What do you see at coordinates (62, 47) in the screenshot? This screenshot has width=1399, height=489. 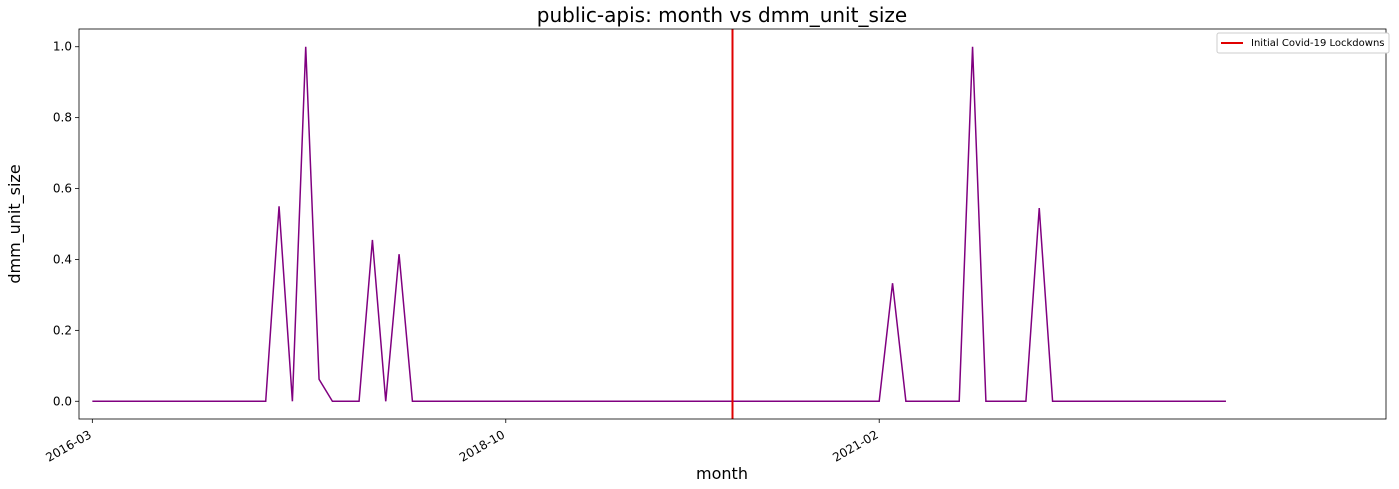 I see `y-tick-label: 1.0` at bounding box center [62, 47].